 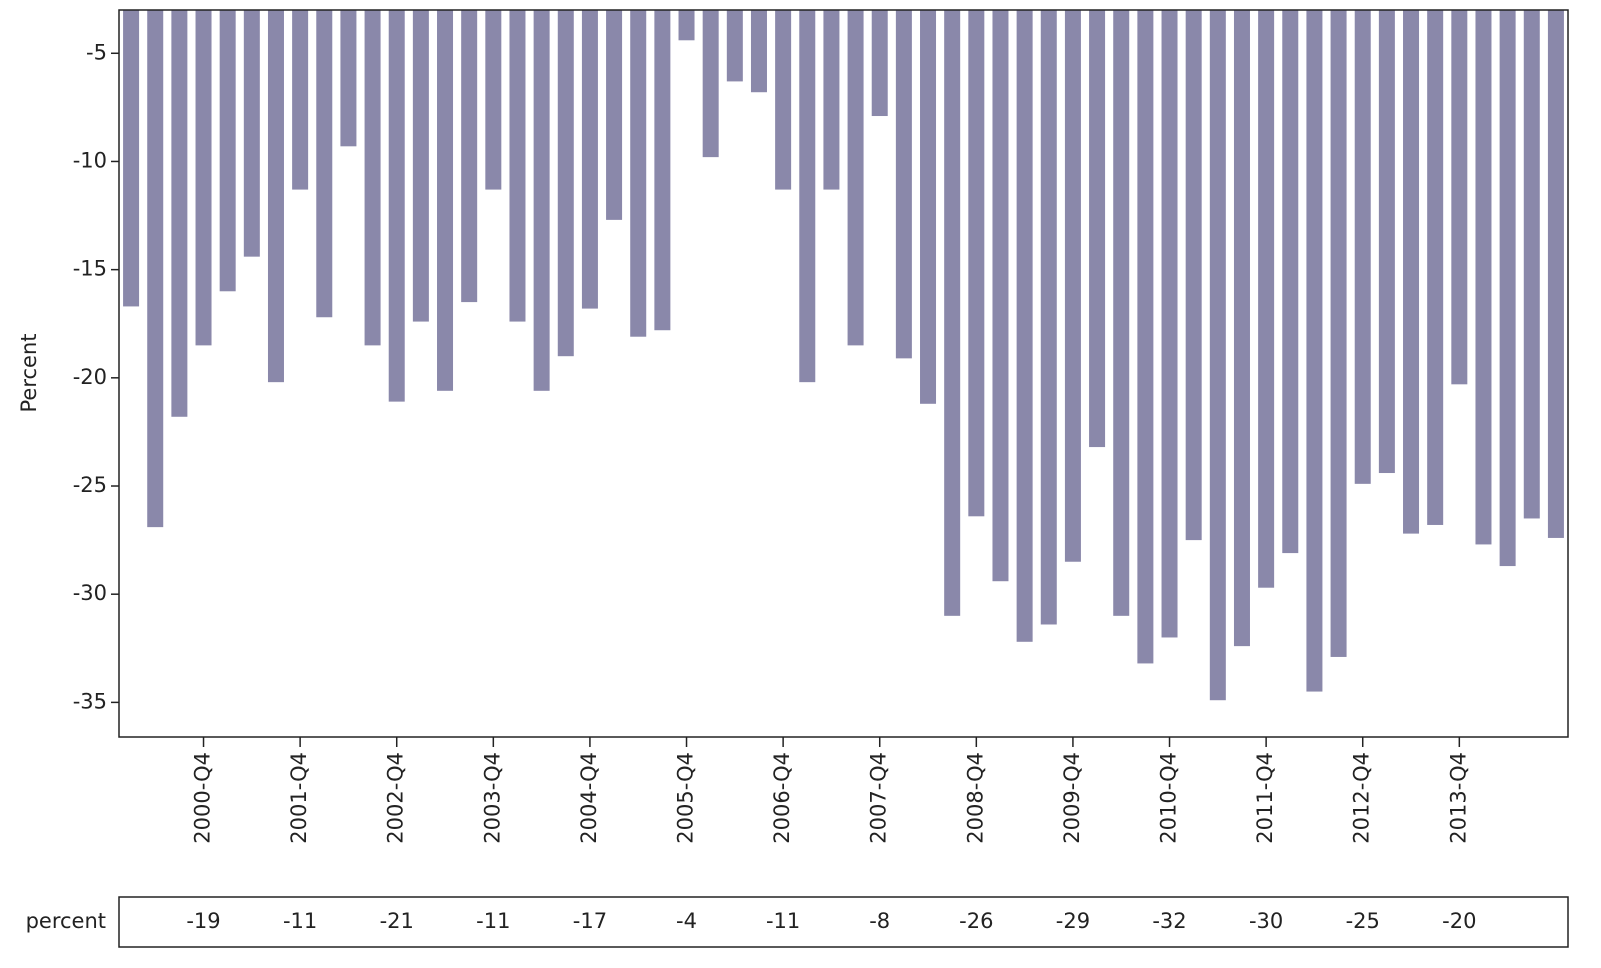 What do you see at coordinates (1169, 921) in the screenshot?
I see `table-cell: -32` at bounding box center [1169, 921].